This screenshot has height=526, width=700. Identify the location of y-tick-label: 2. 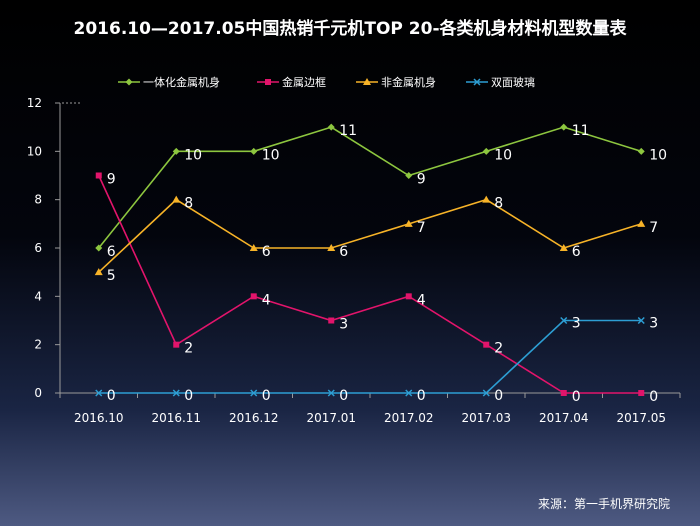
(38, 345).